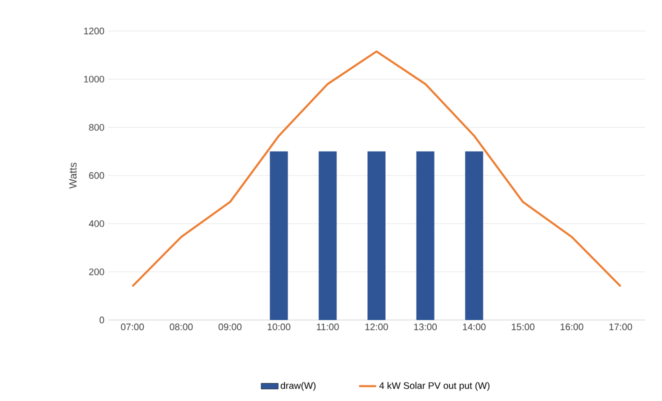 The image size is (662, 401). Describe the element at coordinates (96, 175) in the screenshot. I see `y-tick-label: 600` at that location.